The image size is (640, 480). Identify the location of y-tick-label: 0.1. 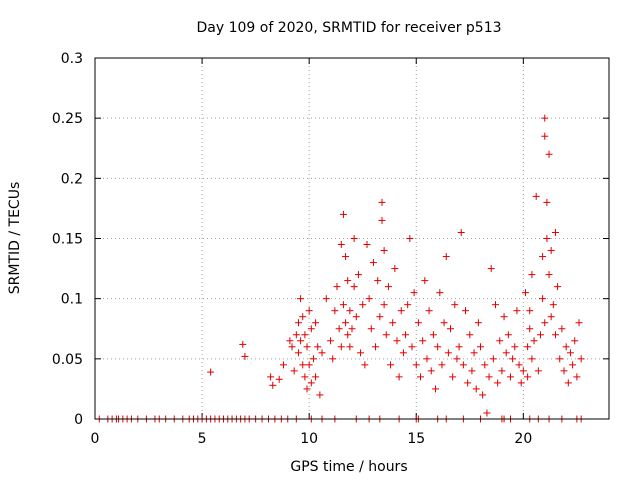
(72, 300).